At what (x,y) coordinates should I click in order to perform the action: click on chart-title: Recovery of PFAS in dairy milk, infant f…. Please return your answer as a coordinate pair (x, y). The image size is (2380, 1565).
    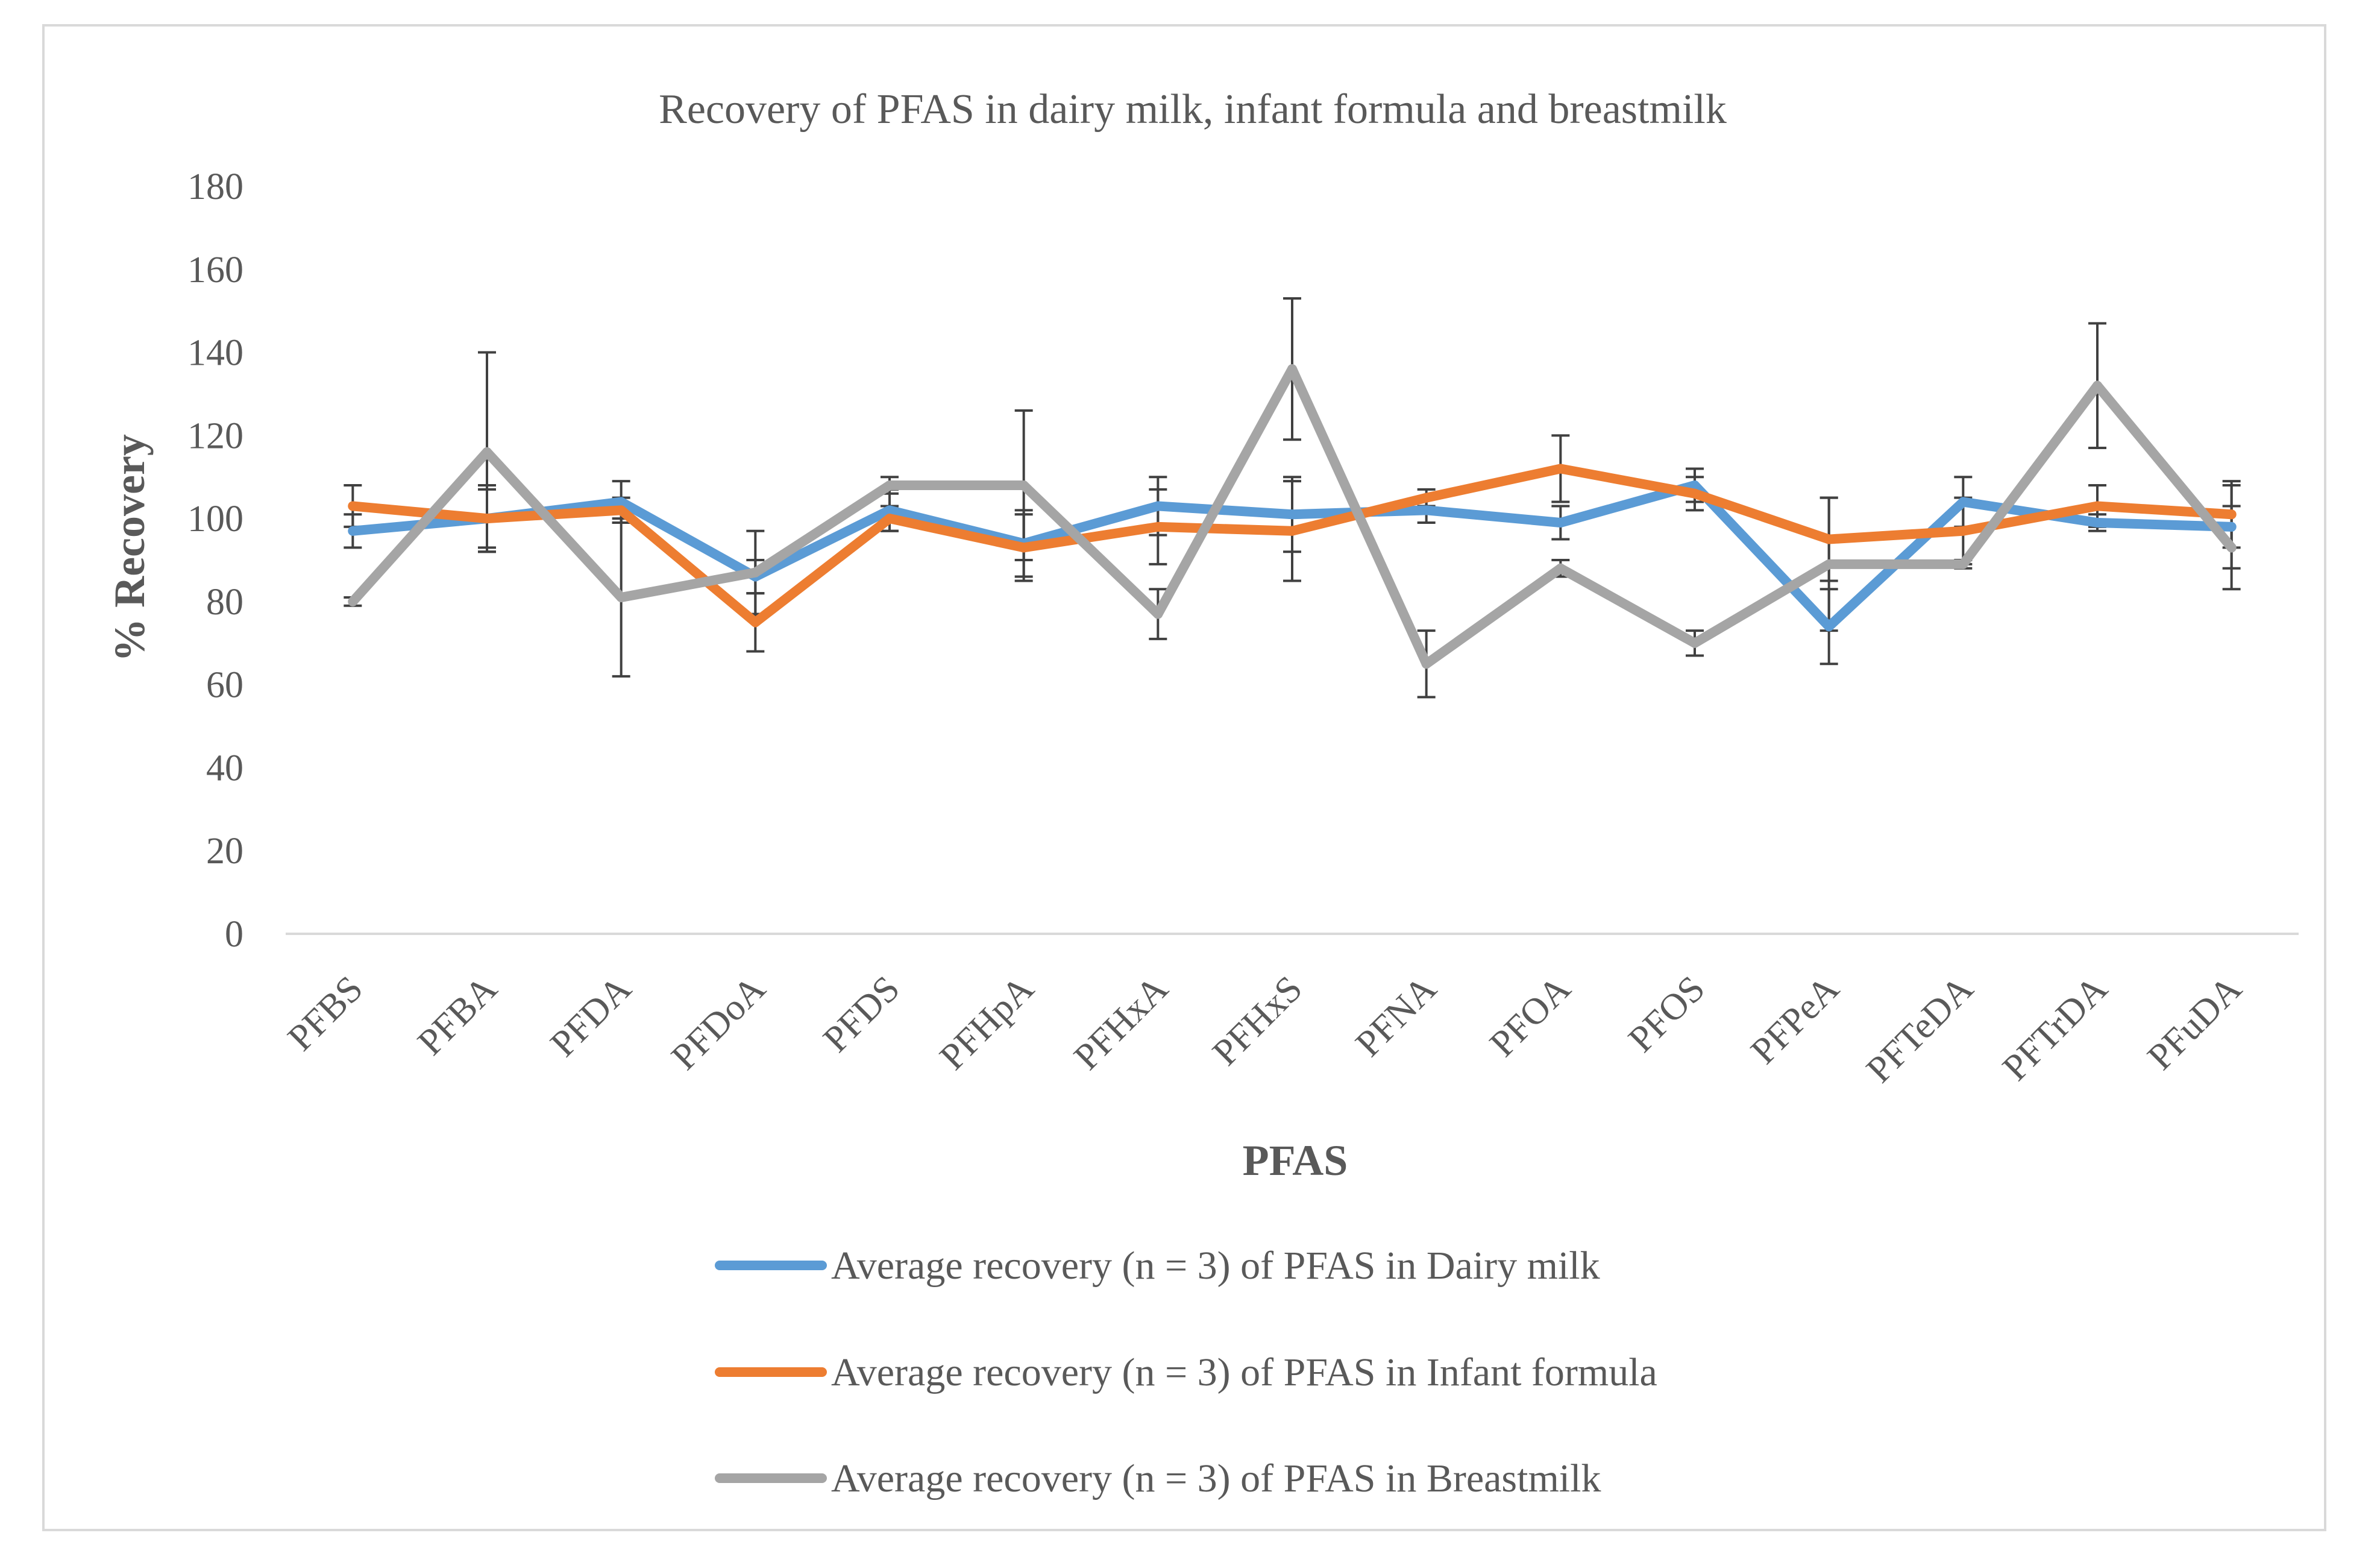
    Looking at the image, I should click on (1193, 109).